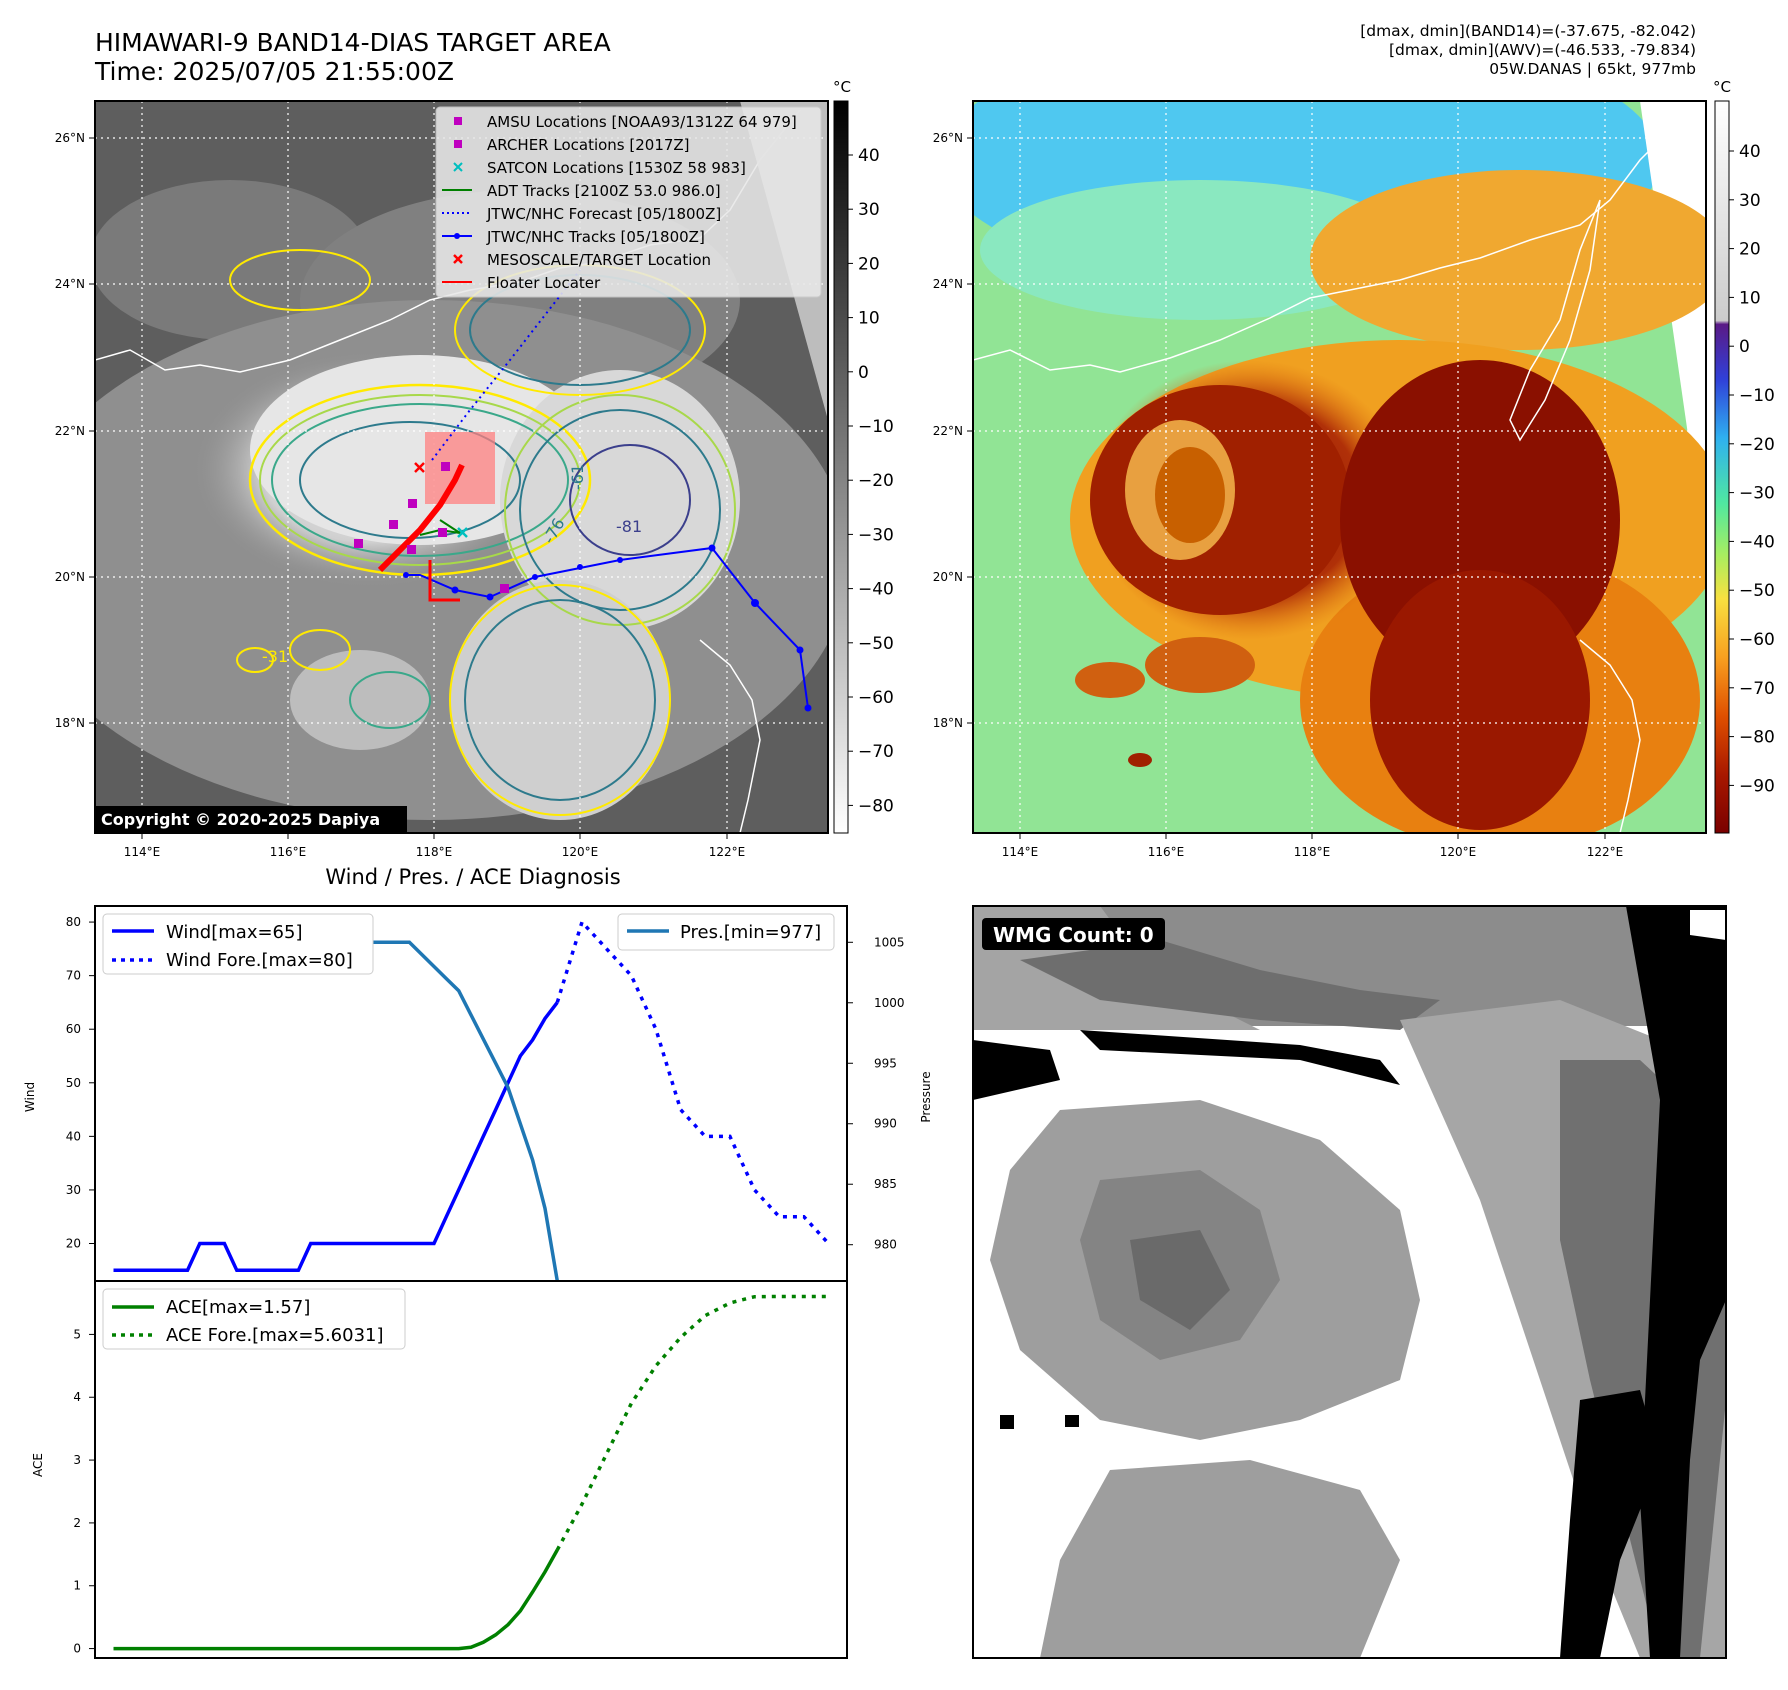 The height and width of the screenshot is (1690, 1788). I want to click on legend-ace: ACE[max=1.57], so click(238, 1307).